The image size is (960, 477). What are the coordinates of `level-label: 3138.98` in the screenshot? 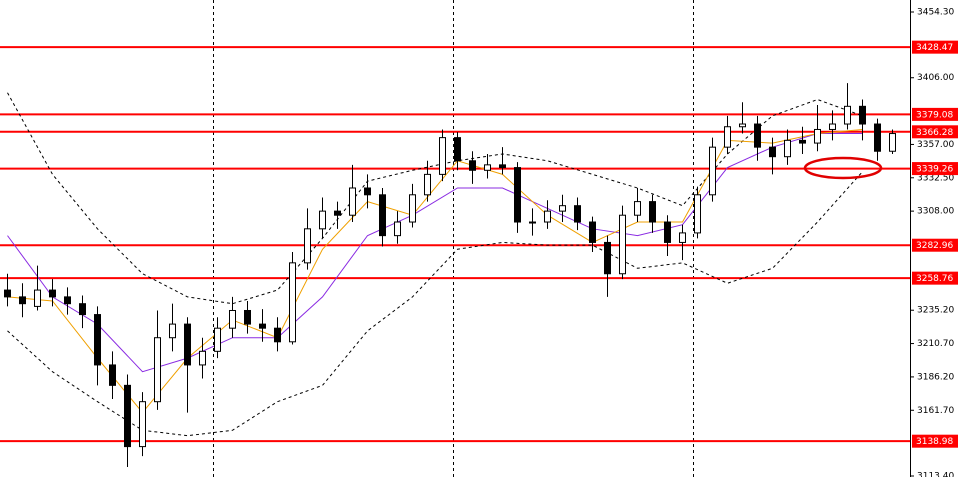 It's located at (934, 442).